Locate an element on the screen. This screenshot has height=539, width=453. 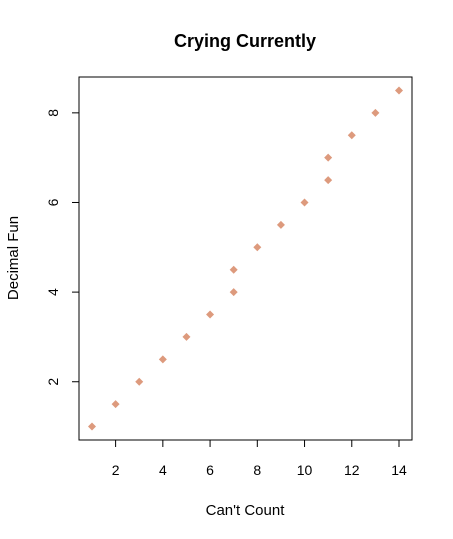
x-tick-label: 4 is located at coordinates (163, 470).